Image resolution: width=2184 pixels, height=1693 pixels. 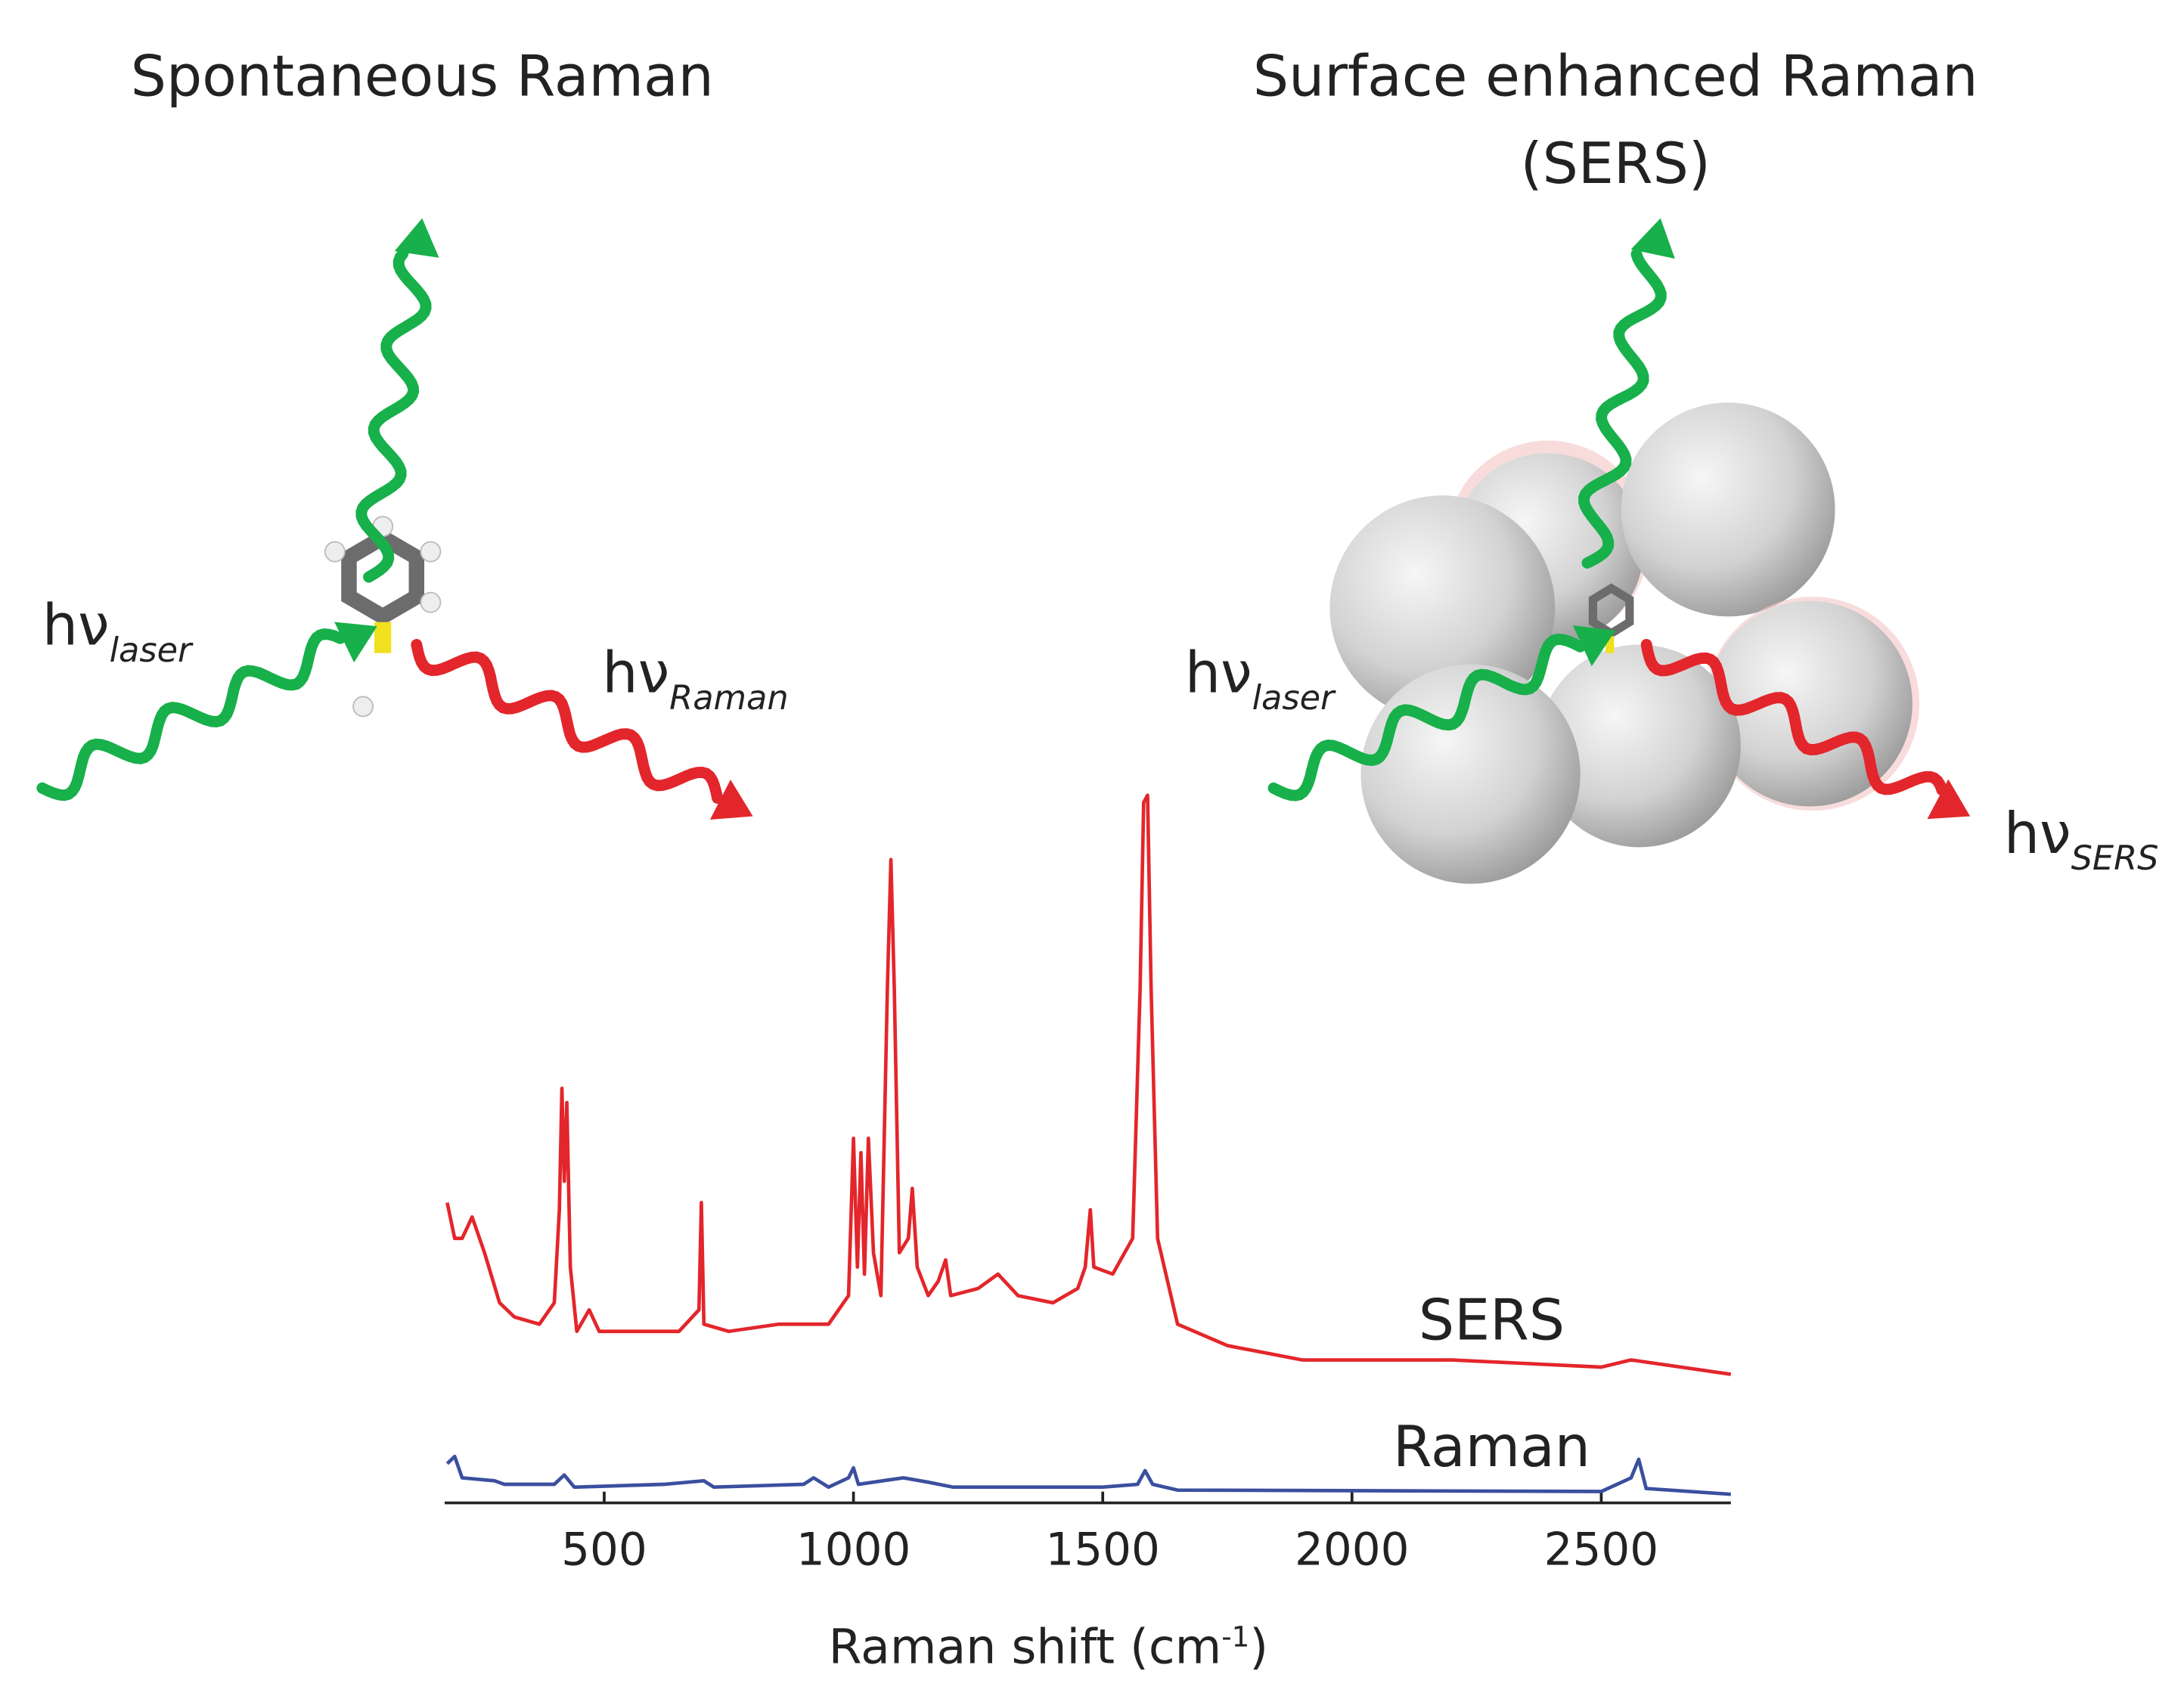 What do you see at coordinates (1616, 164) in the screenshot?
I see `right-title: (SERS)` at bounding box center [1616, 164].